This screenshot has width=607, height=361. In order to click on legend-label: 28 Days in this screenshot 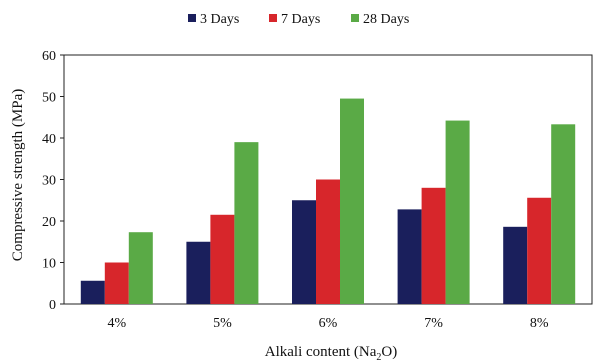, I will do `click(386, 19)`.